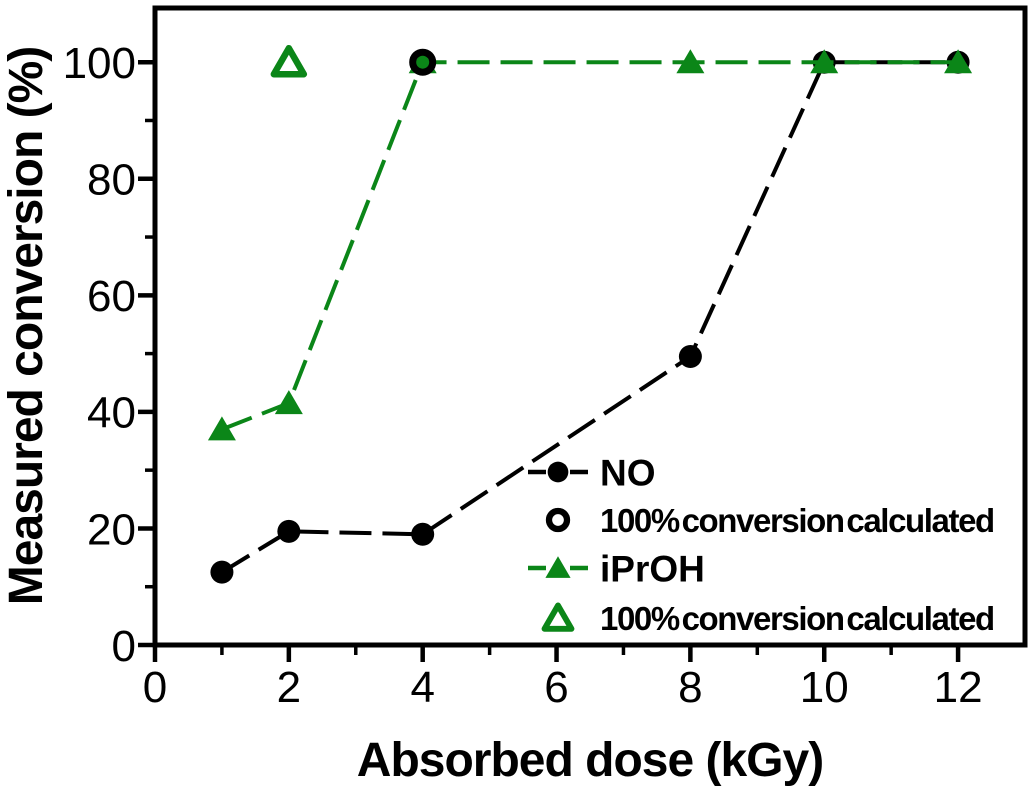  I want to click on x-tick-label: 8, so click(690, 687).